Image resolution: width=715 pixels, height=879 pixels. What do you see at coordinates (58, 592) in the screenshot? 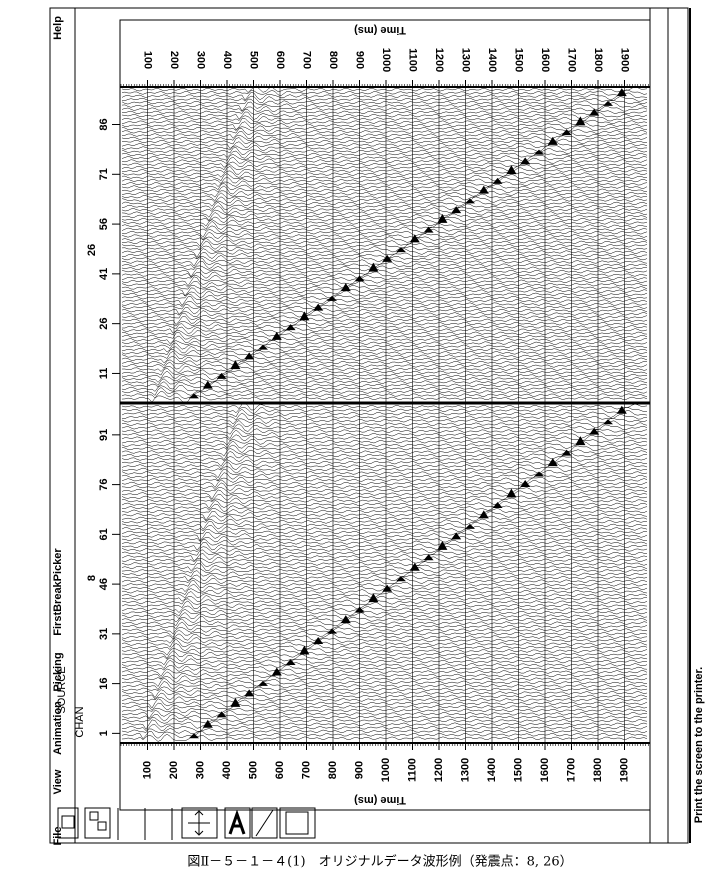
I see `menu-item: FirstBreakPicker` at bounding box center [58, 592].